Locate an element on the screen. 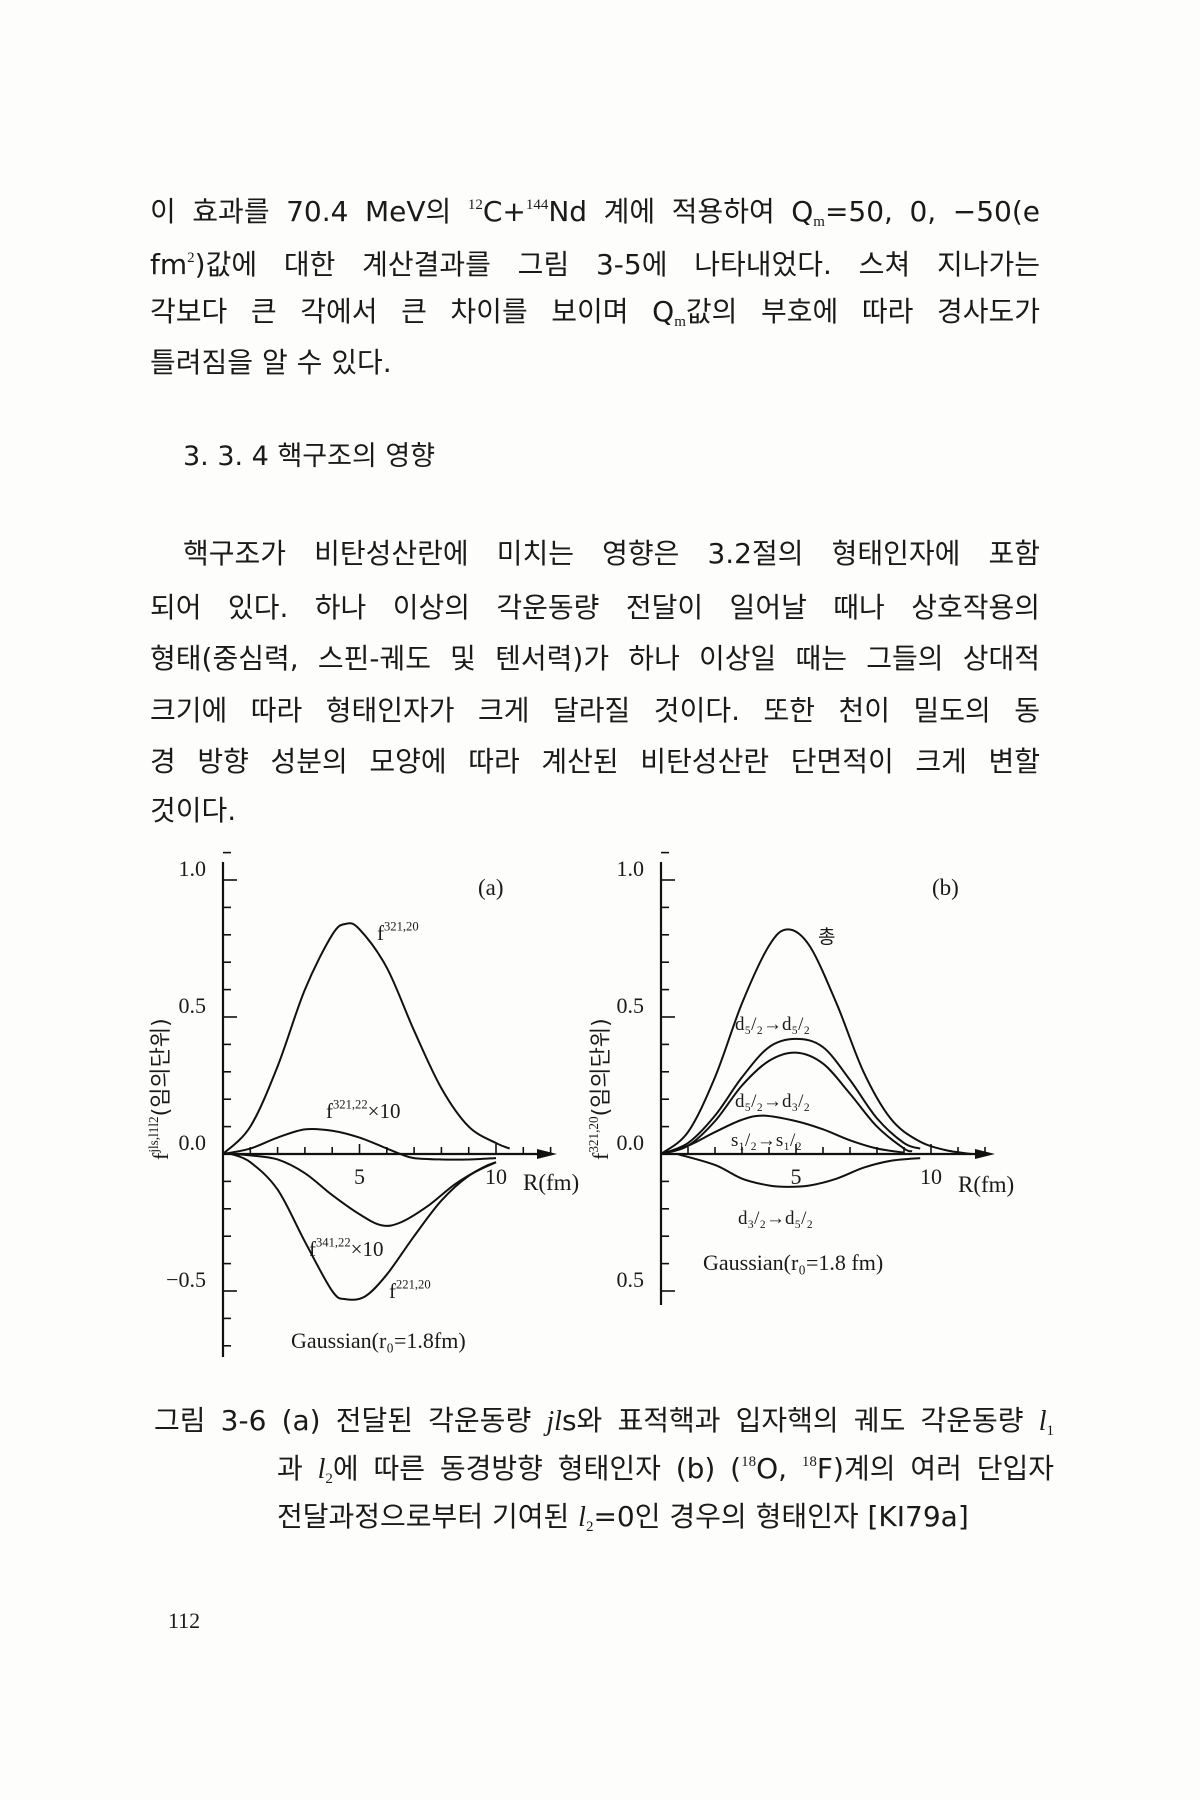 The width and height of the screenshot is (1200, 1800). label-base: s₁/₂→s₁/₂ is located at coordinates (766, 1140).